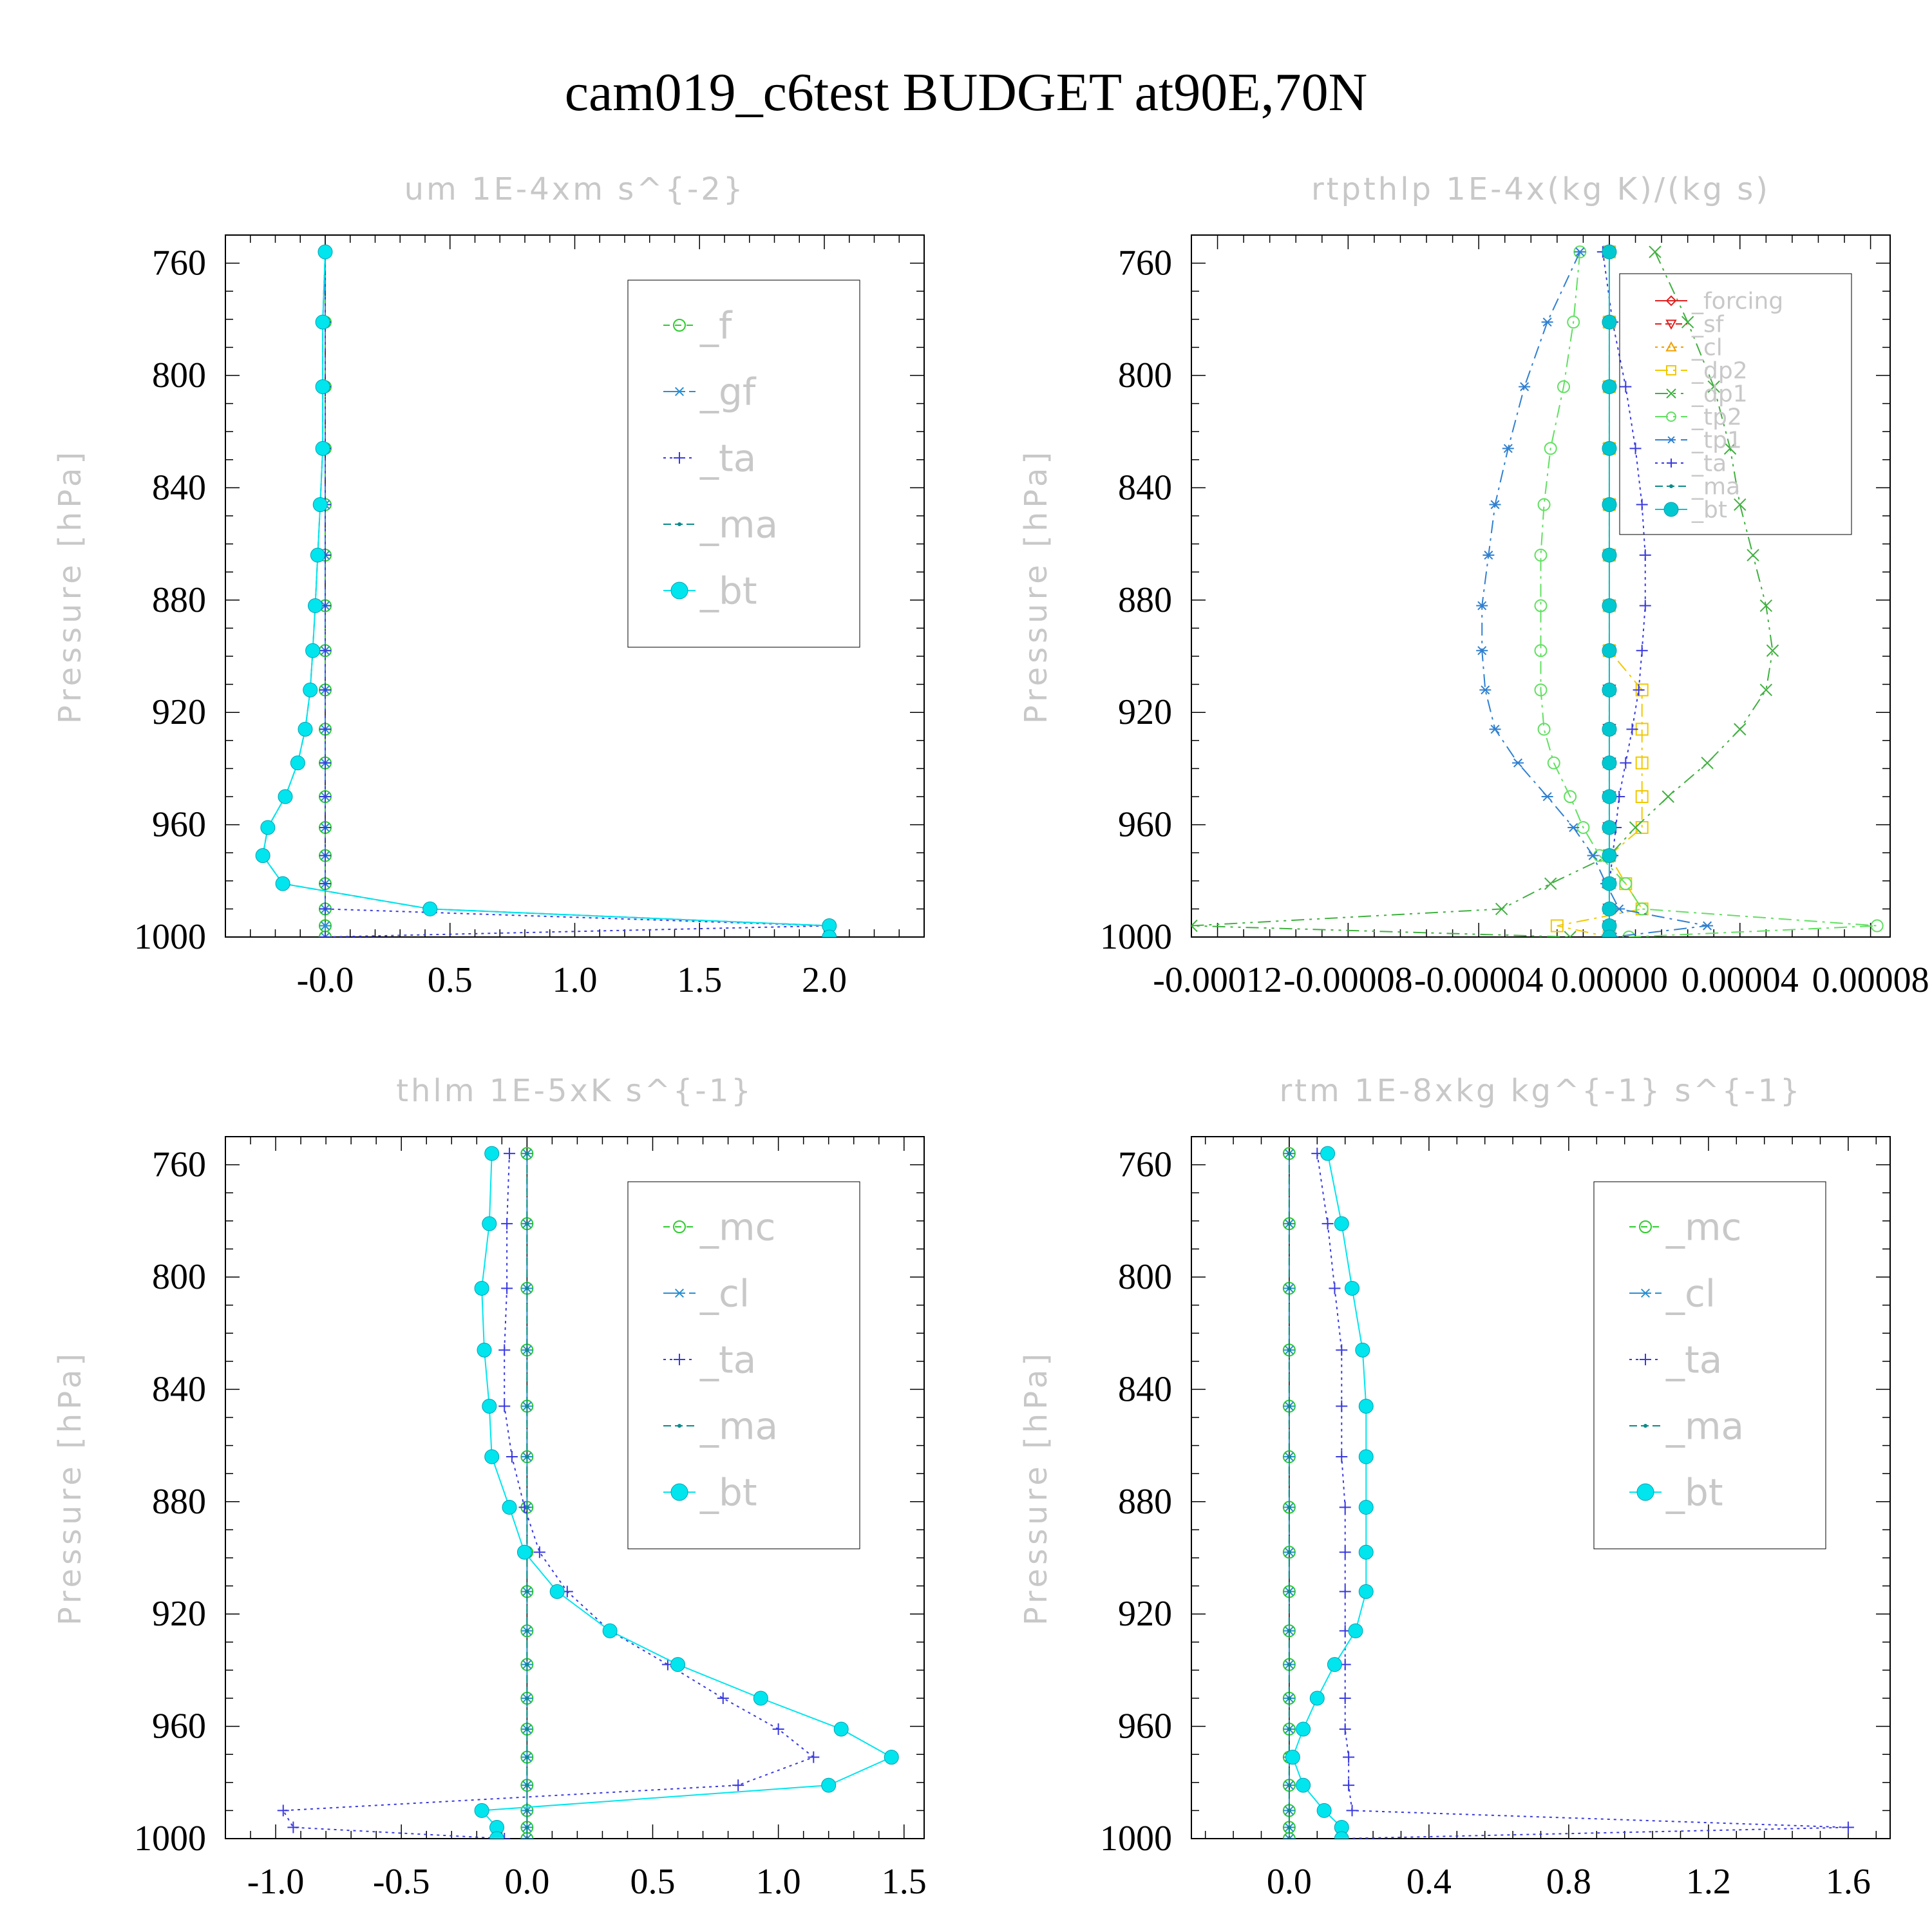 This screenshot has width=1932, height=1932. I want to click on x-tick-label: -0.0, so click(326, 980).